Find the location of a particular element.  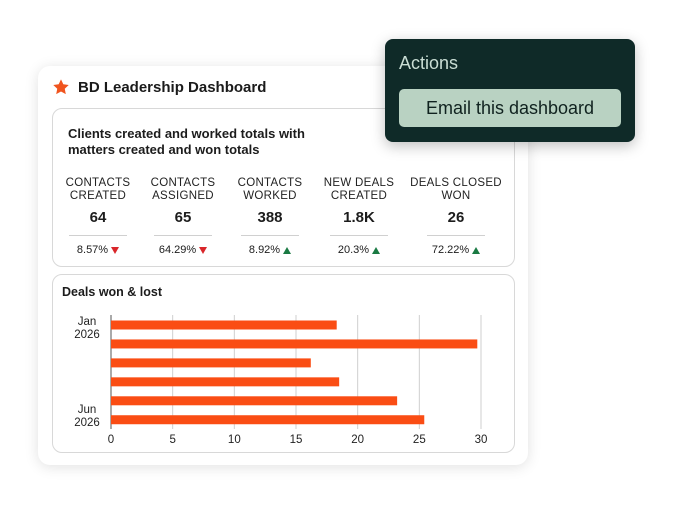

kpi-metric-value: 26 is located at coordinates (456, 217).